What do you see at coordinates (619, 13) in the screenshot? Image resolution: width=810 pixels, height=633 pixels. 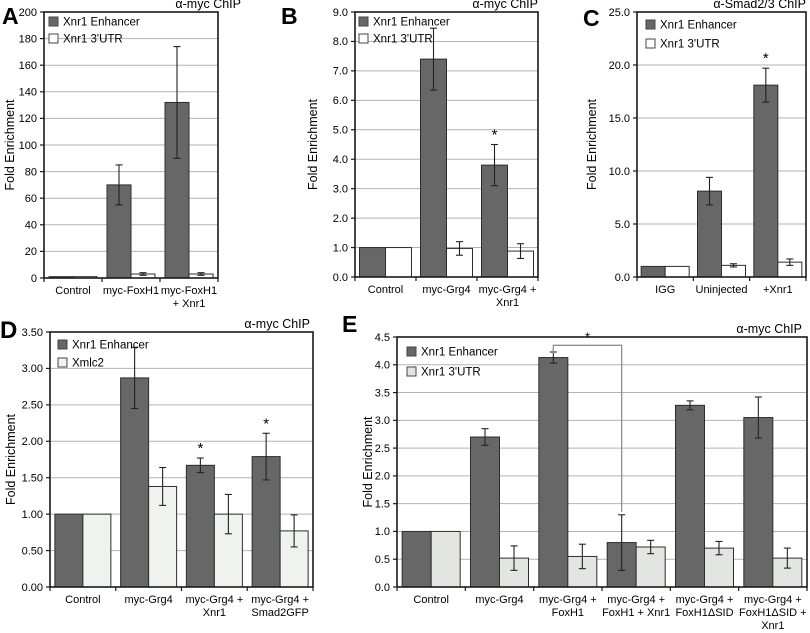 I see `y-tick-label: 25.0` at bounding box center [619, 13].